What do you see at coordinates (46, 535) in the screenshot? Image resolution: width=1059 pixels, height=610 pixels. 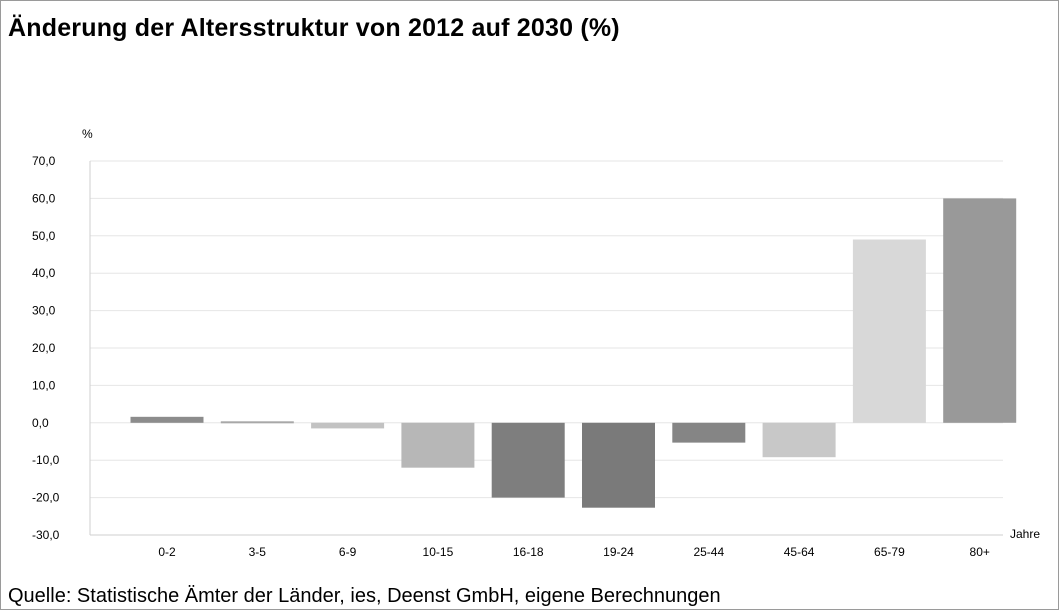 I see `y-tick-label: -30,0` at bounding box center [46, 535].